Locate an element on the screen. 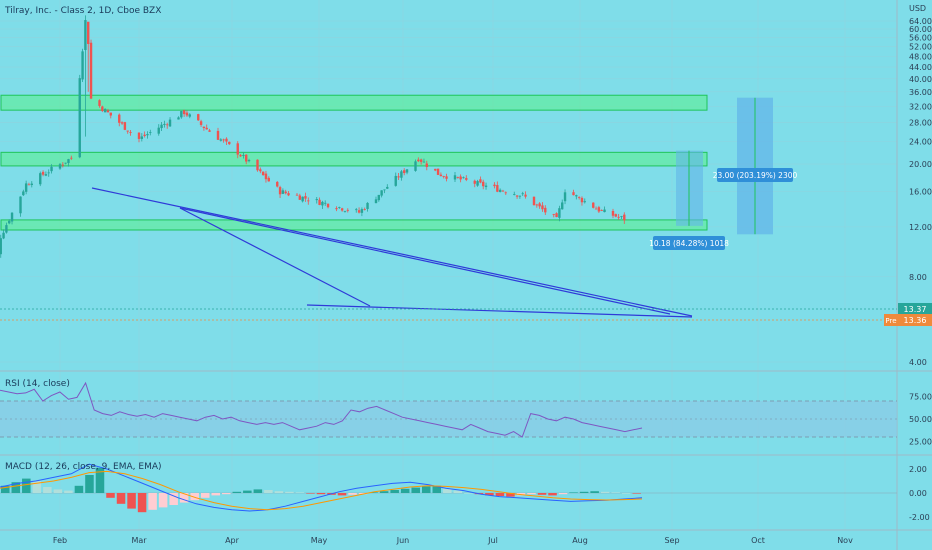  macd-axis: -2.00 0.00 2.00 is located at coordinates (919, 493).